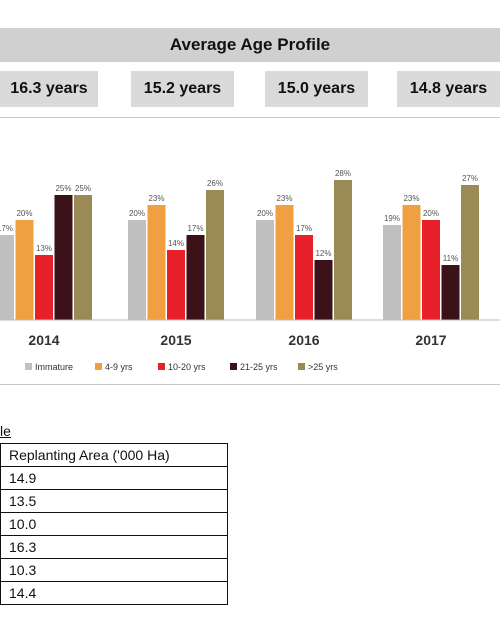  What do you see at coordinates (54, 367) in the screenshot?
I see `legend-entry-label: Immature` at bounding box center [54, 367].